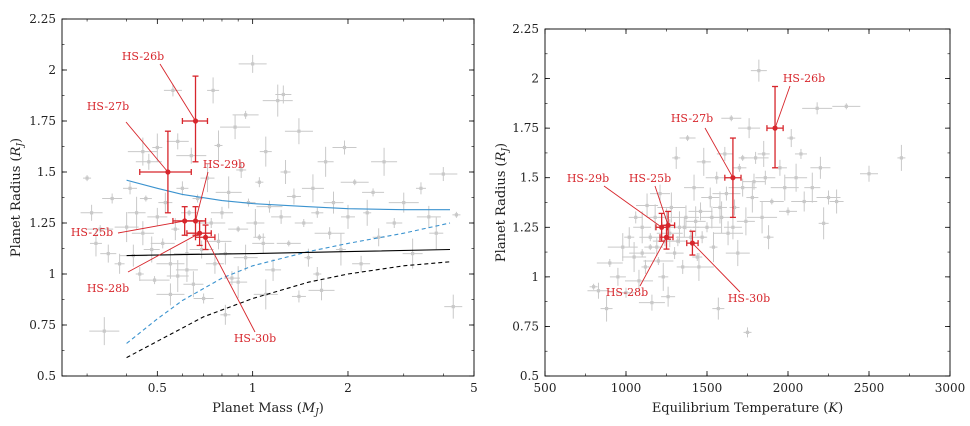  What do you see at coordinates (255, 338) in the screenshot?
I see `annotation-label: HS-30b` at bounding box center [255, 338].